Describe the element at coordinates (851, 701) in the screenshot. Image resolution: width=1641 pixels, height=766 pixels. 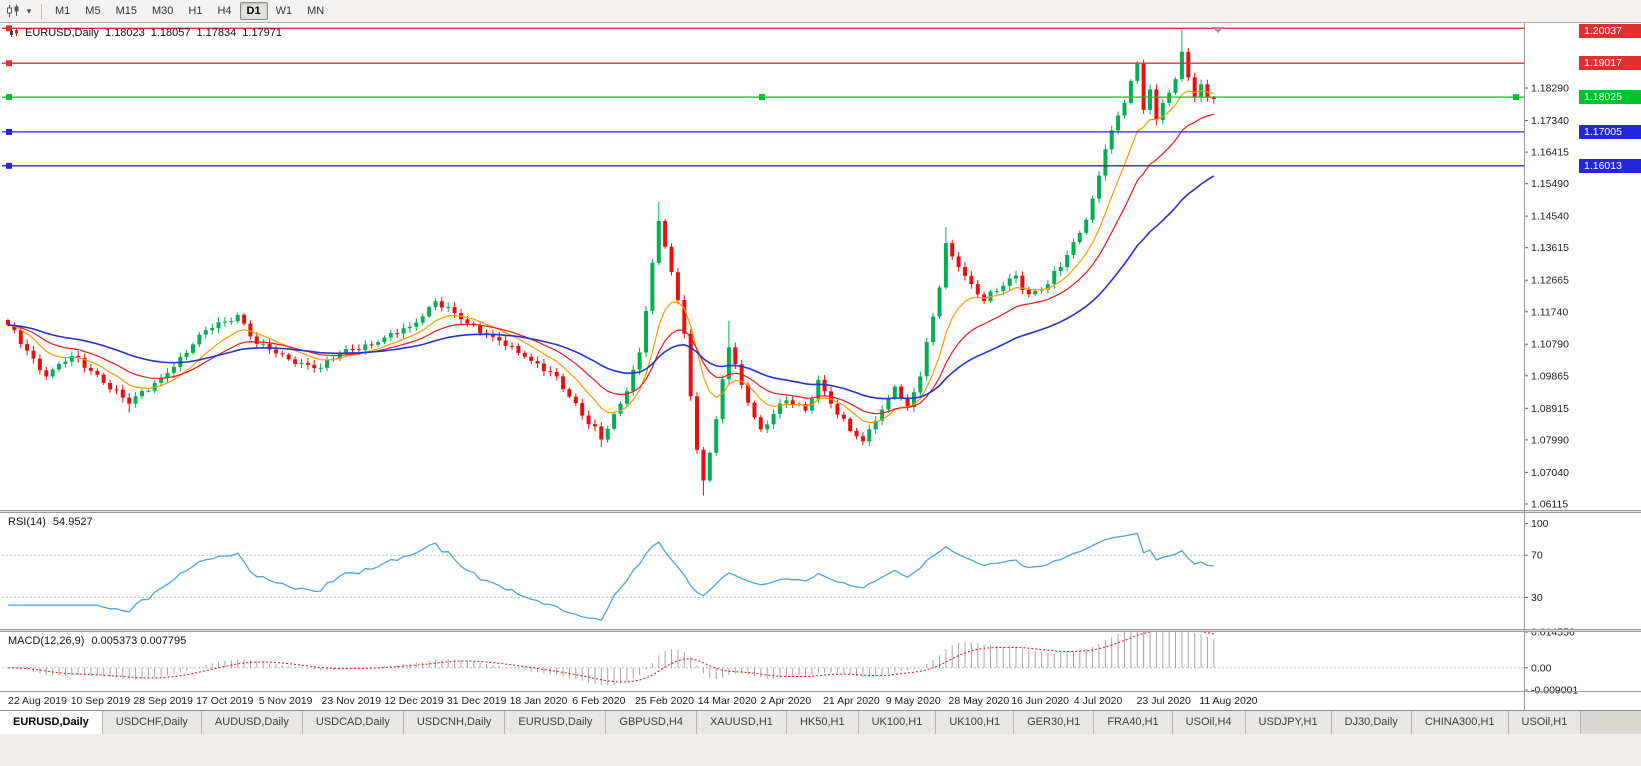
I see `date-label: 21 Apr 2020` at that location.